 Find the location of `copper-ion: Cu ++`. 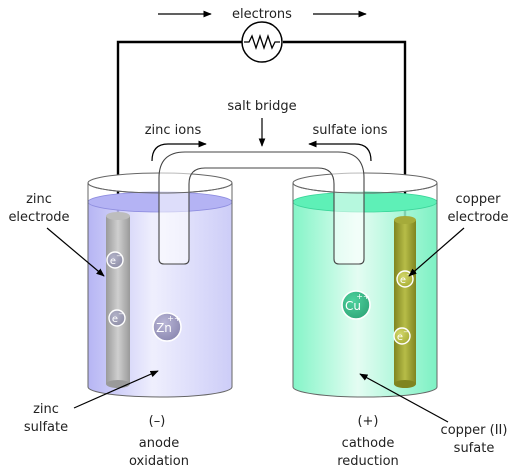

copper-ion: Cu ++ is located at coordinates (356, 305).